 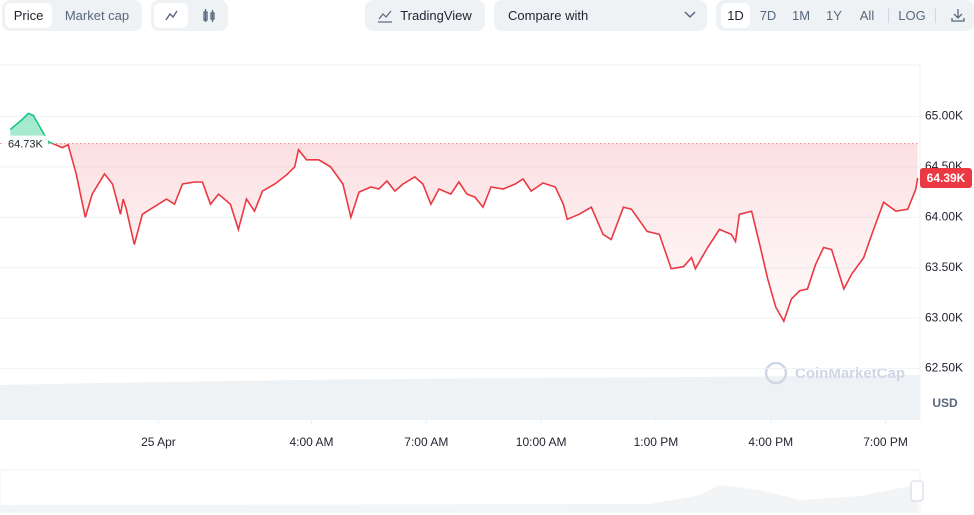 I want to click on compare-dropdown: Compare with, so click(x=600, y=15).